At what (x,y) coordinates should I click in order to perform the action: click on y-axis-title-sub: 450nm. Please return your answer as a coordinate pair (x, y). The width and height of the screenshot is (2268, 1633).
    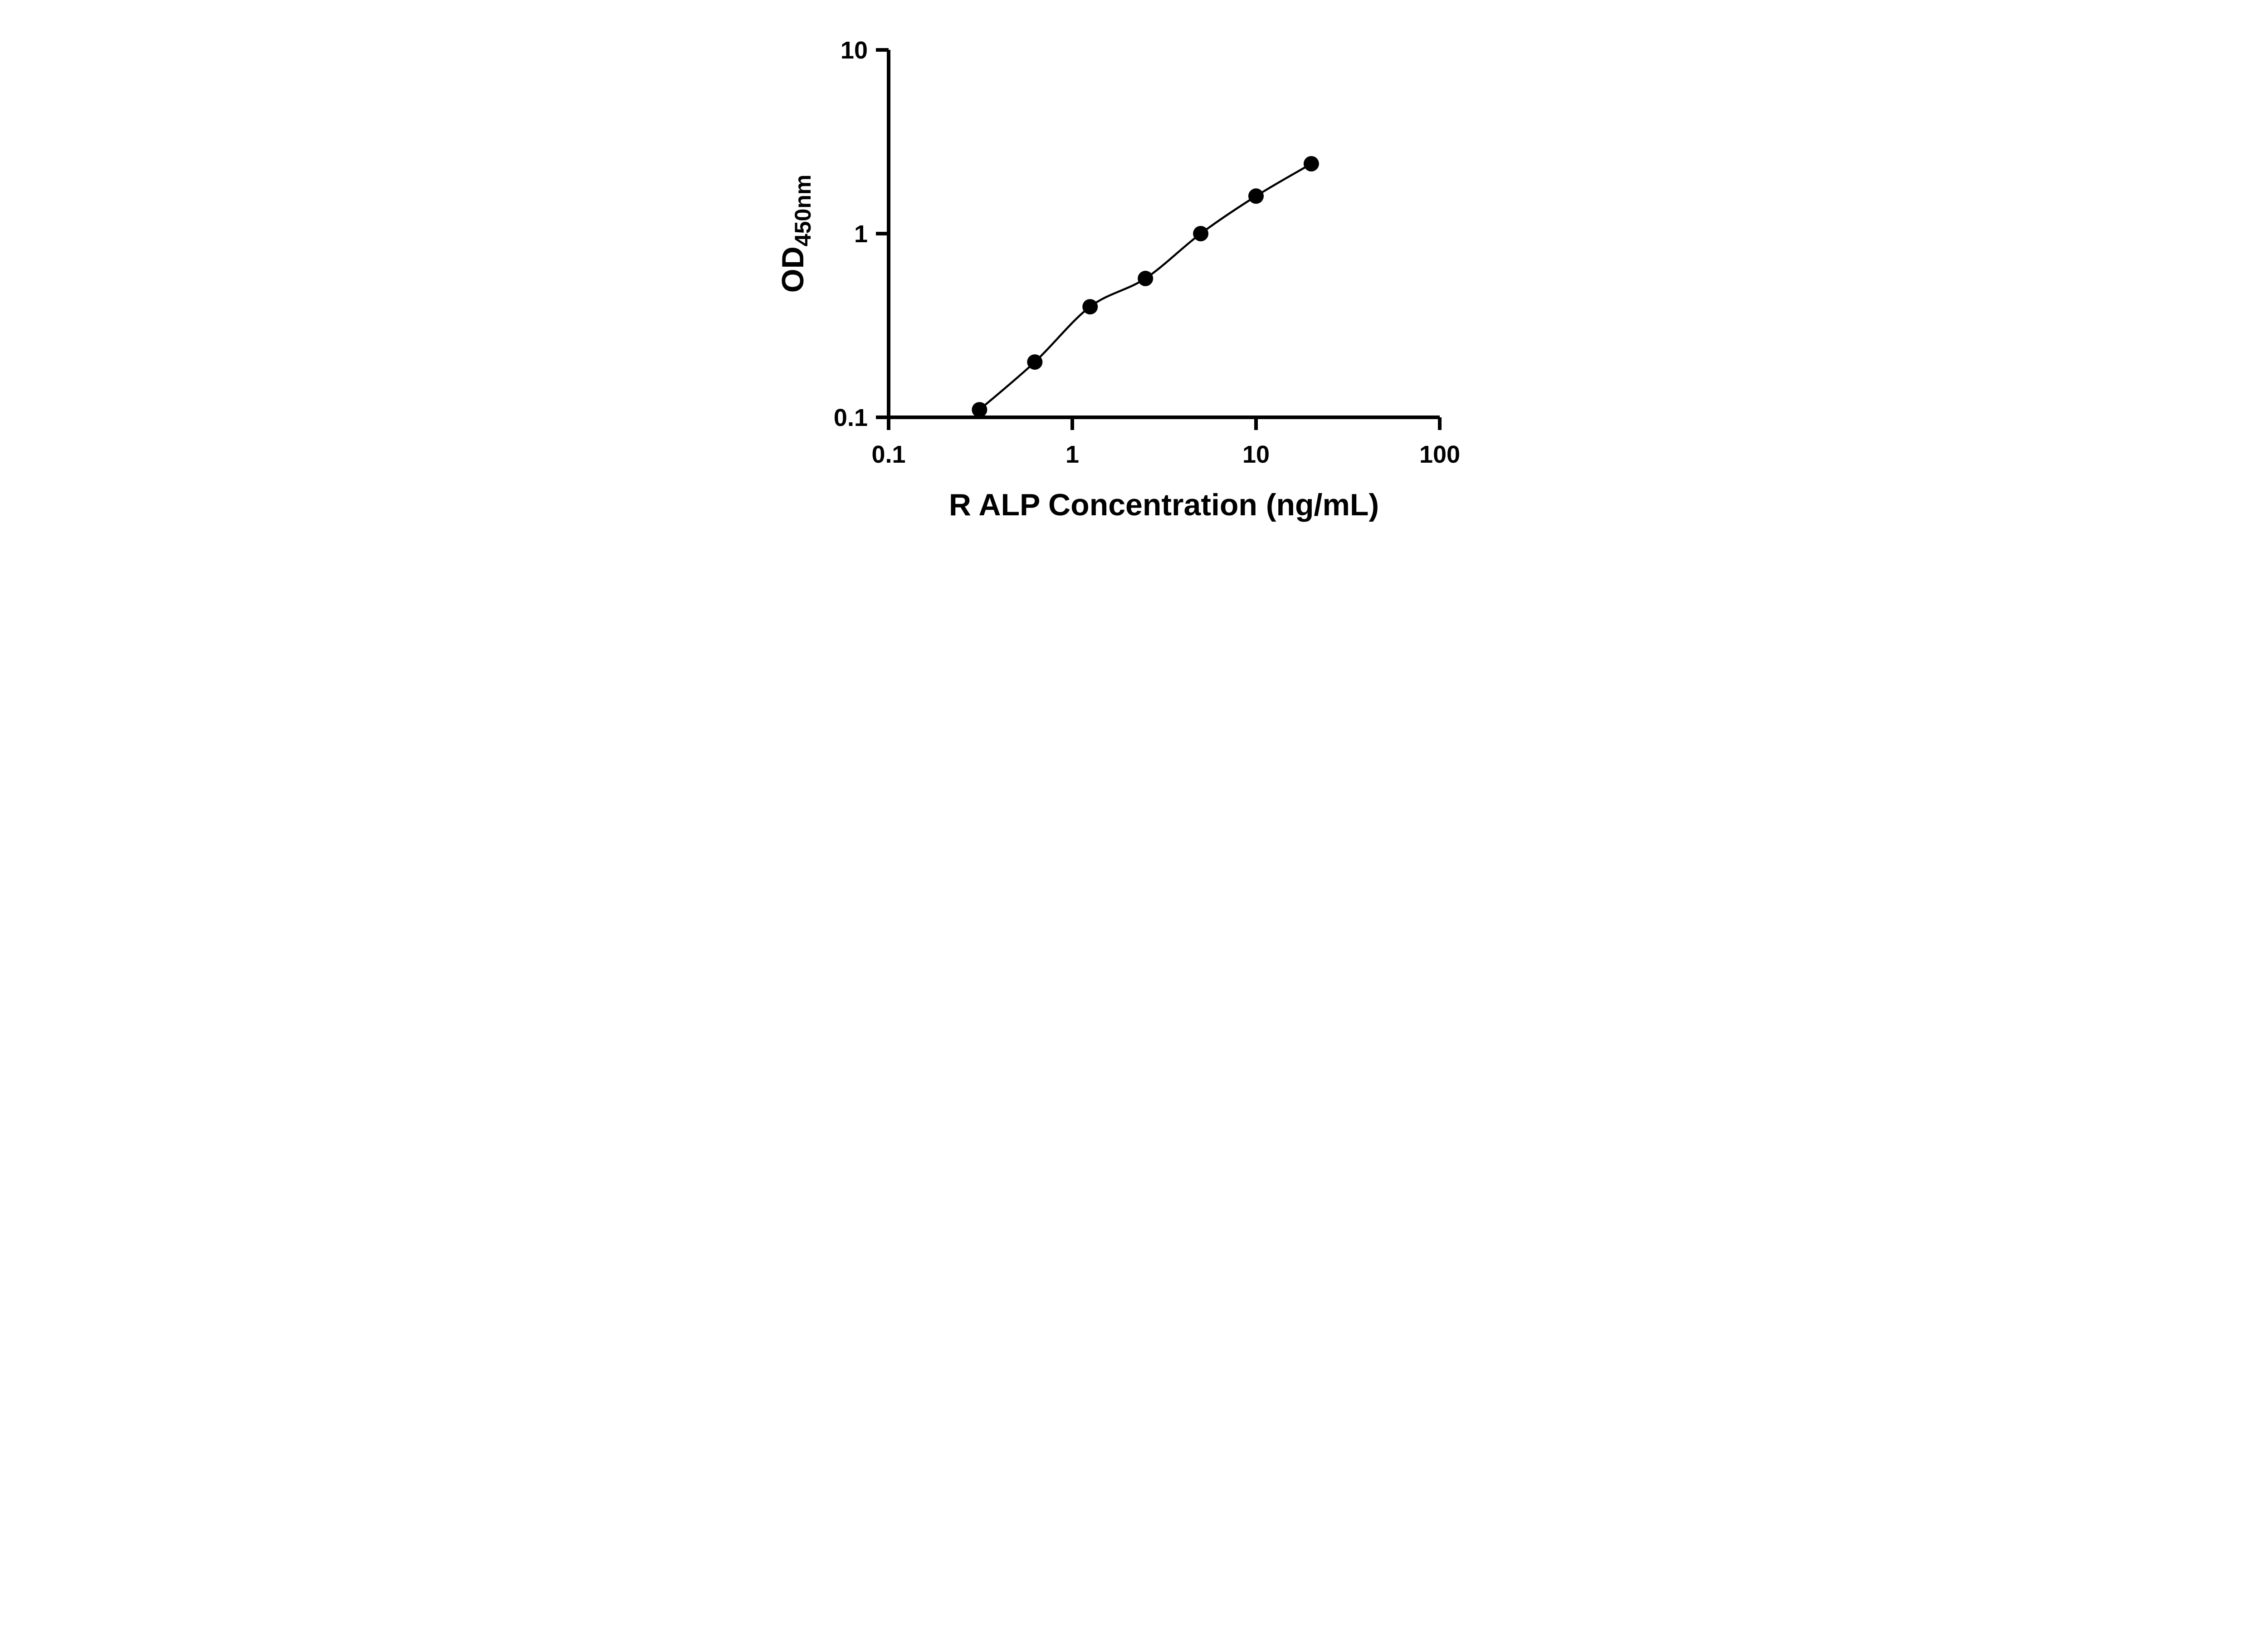
    Looking at the image, I should click on (803, 210).